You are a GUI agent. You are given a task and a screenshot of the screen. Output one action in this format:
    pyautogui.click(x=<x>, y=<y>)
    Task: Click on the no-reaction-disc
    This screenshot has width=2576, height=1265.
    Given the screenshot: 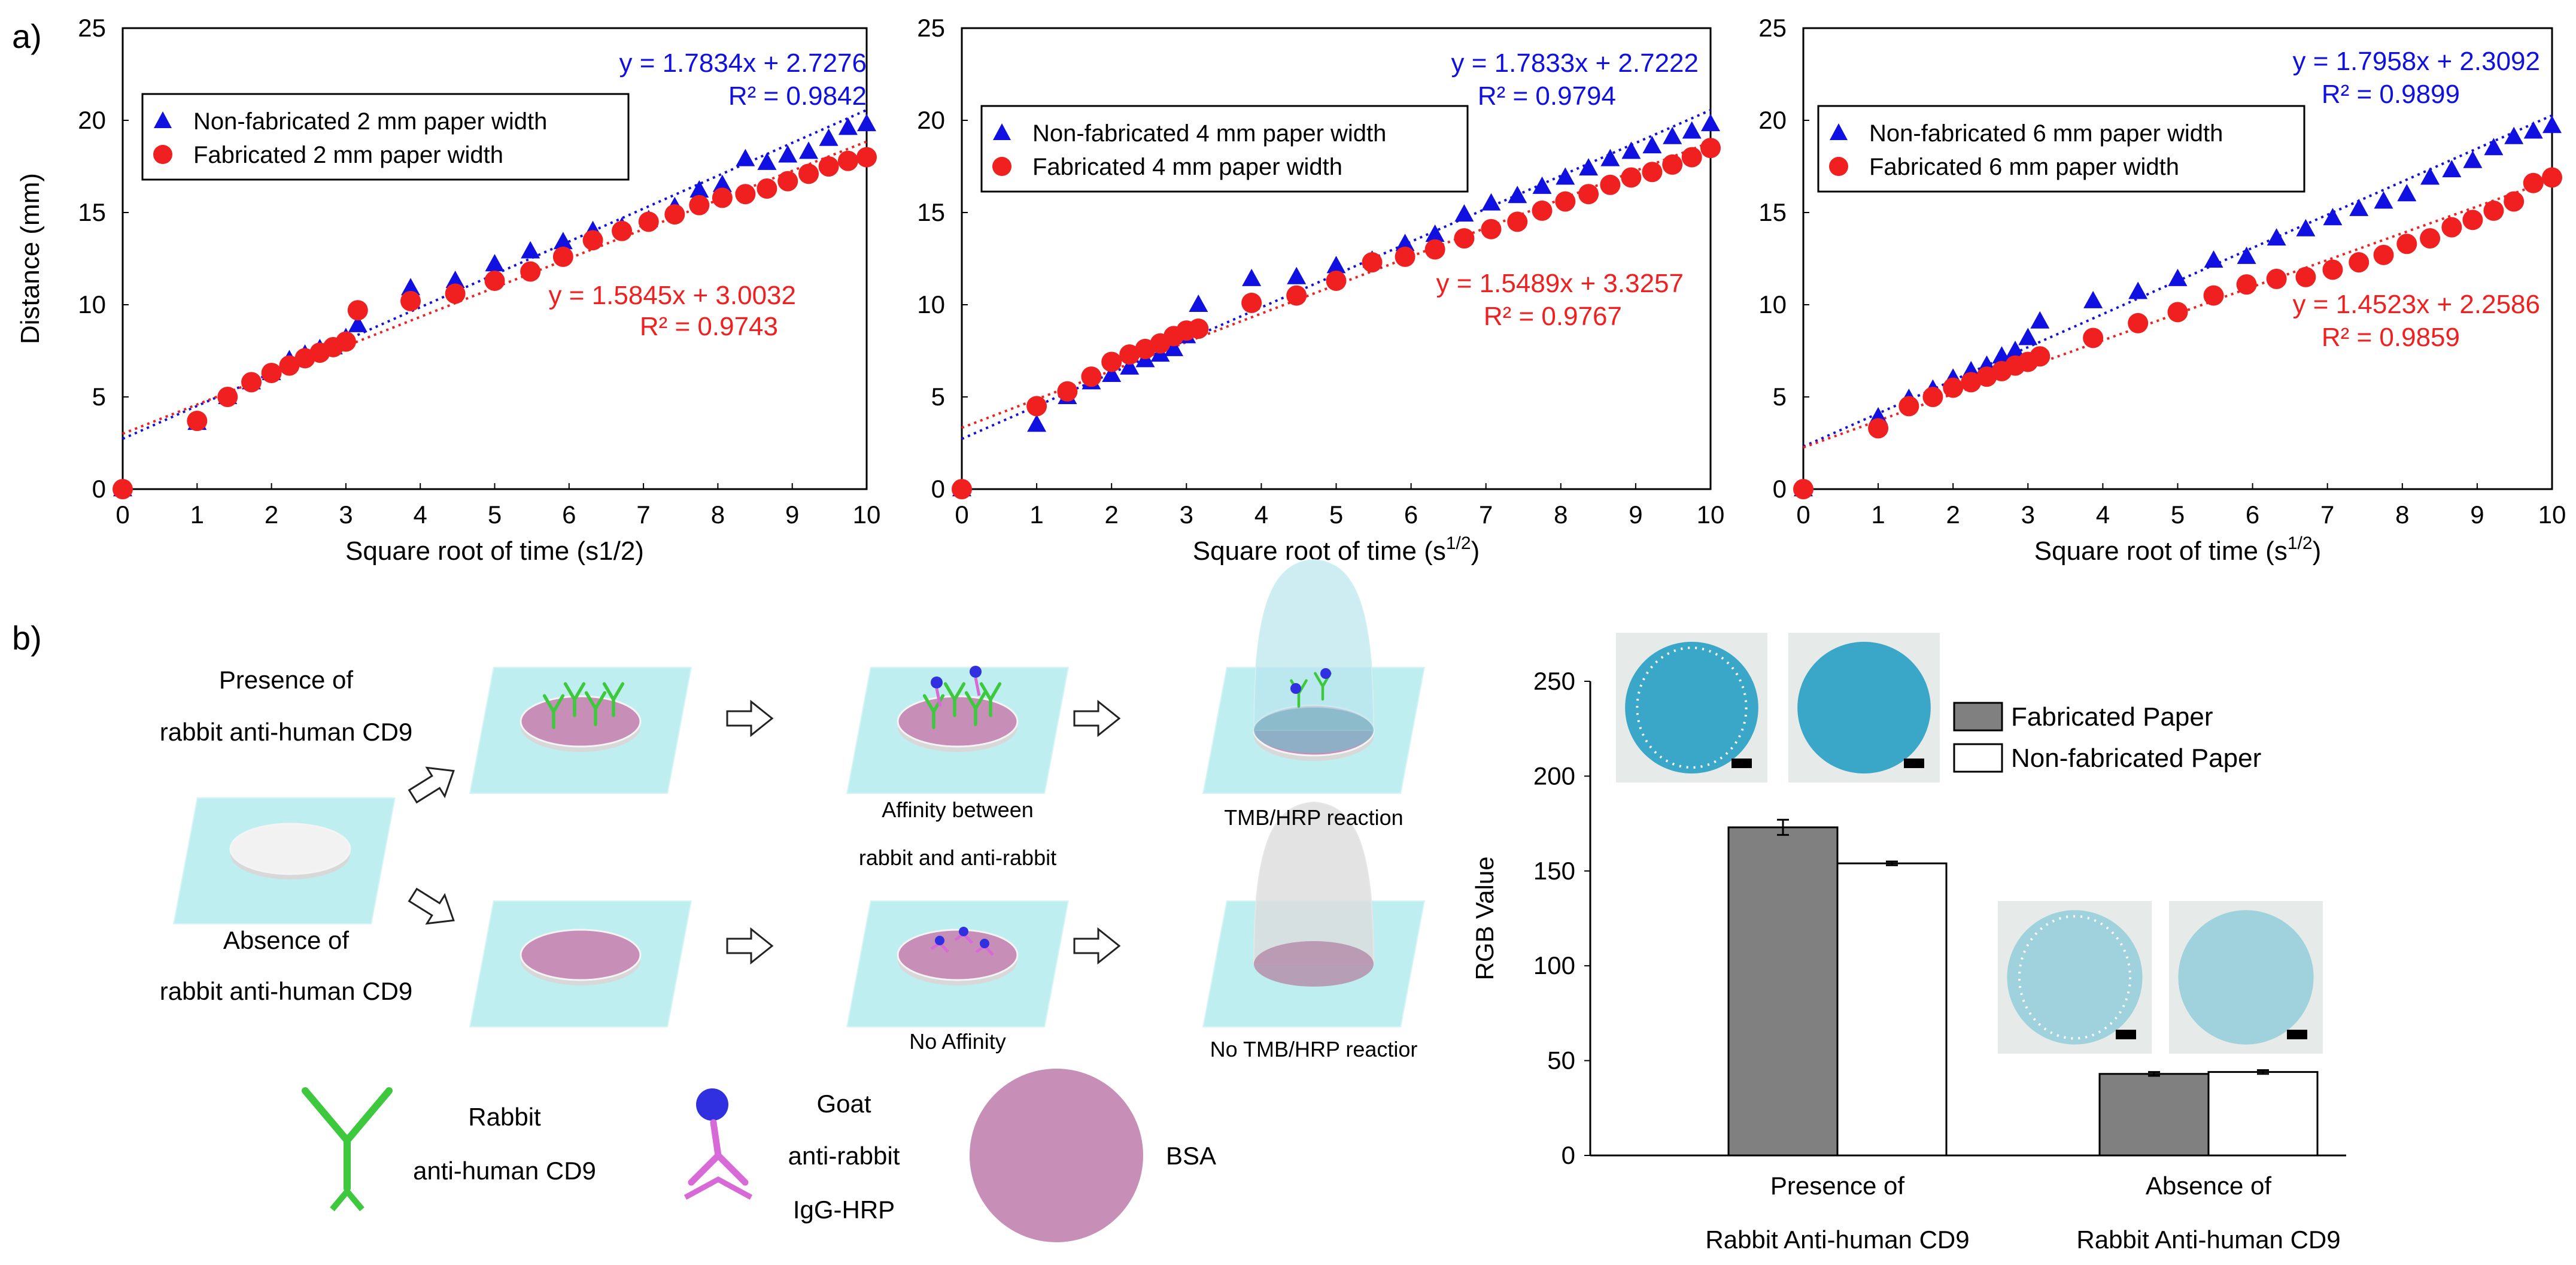 What is the action you would take?
    pyautogui.click(x=1314, y=964)
    